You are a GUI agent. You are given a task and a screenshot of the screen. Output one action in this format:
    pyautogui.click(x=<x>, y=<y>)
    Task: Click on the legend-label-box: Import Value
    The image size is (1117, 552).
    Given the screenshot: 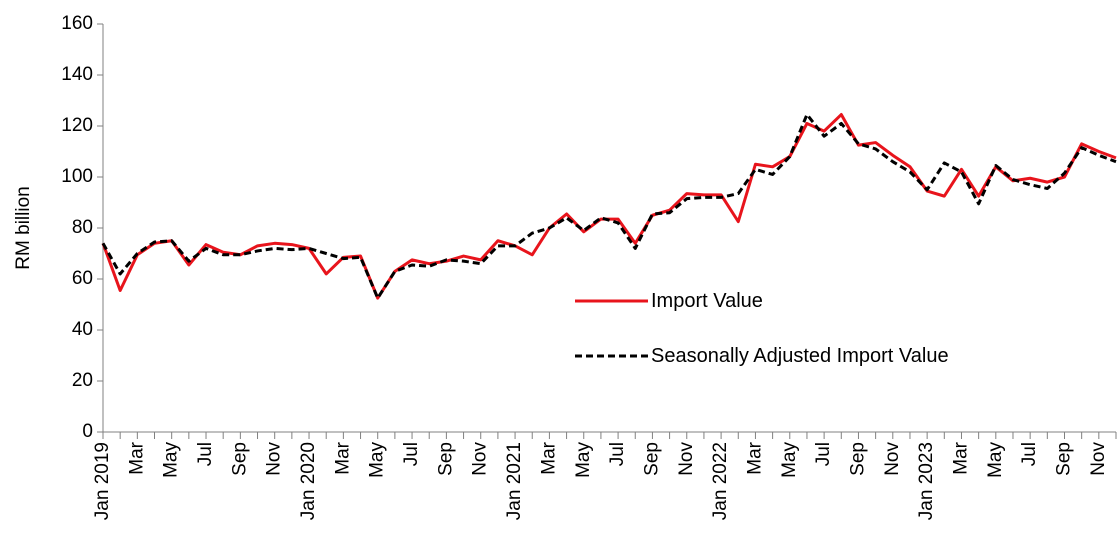 What is the action you would take?
    pyautogui.click(x=707, y=301)
    